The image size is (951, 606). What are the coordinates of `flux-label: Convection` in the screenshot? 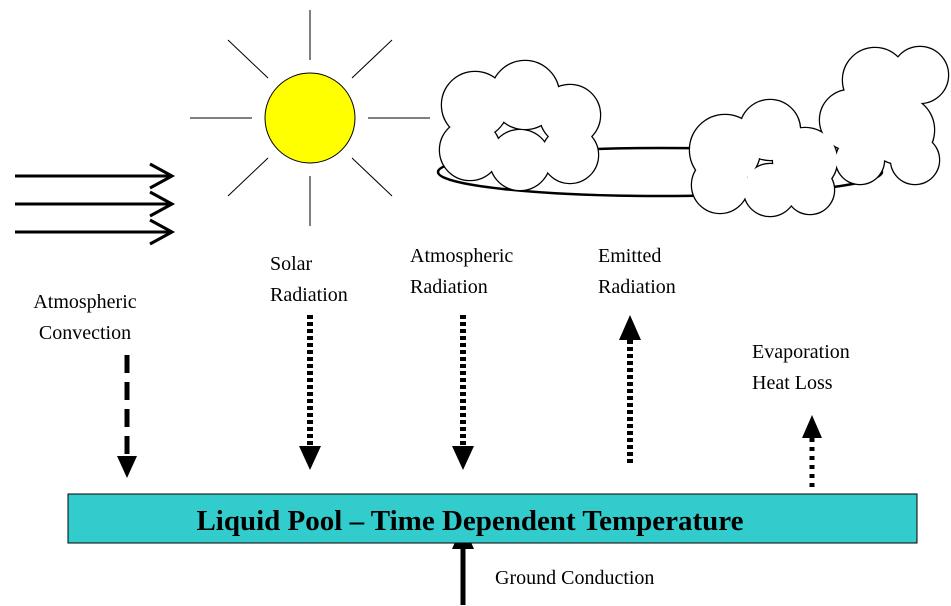 It's located at (85, 333).